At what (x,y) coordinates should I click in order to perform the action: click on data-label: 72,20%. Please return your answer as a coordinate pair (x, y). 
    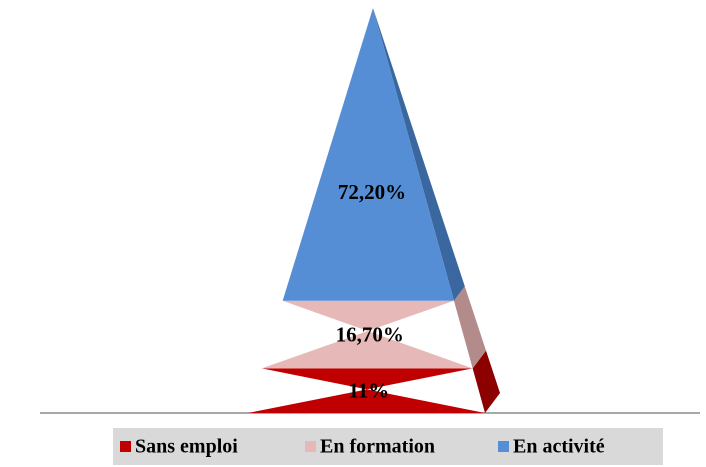
    Looking at the image, I should click on (372, 192).